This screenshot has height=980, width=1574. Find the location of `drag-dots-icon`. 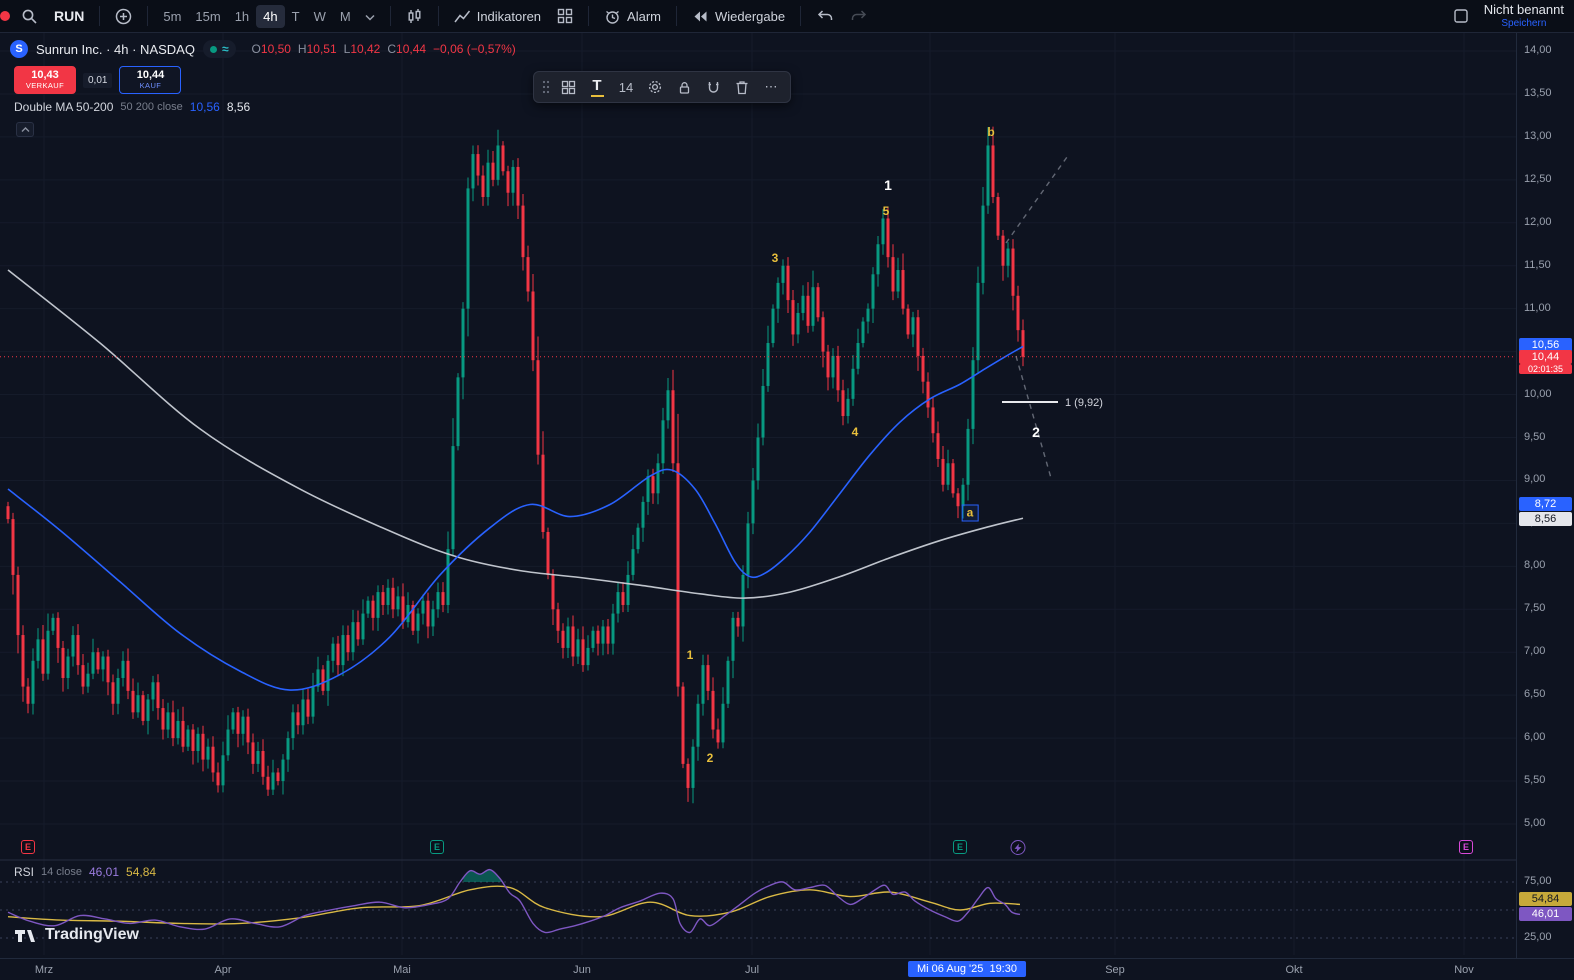

drag-dots-icon is located at coordinates (546, 87).